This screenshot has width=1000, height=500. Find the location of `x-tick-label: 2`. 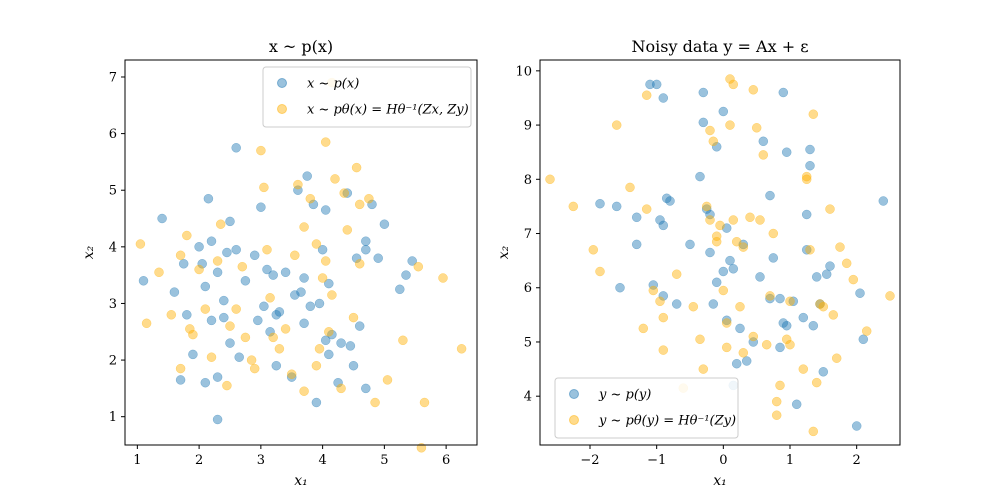

x-tick-label: 2 is located at coordinates (857, 460).